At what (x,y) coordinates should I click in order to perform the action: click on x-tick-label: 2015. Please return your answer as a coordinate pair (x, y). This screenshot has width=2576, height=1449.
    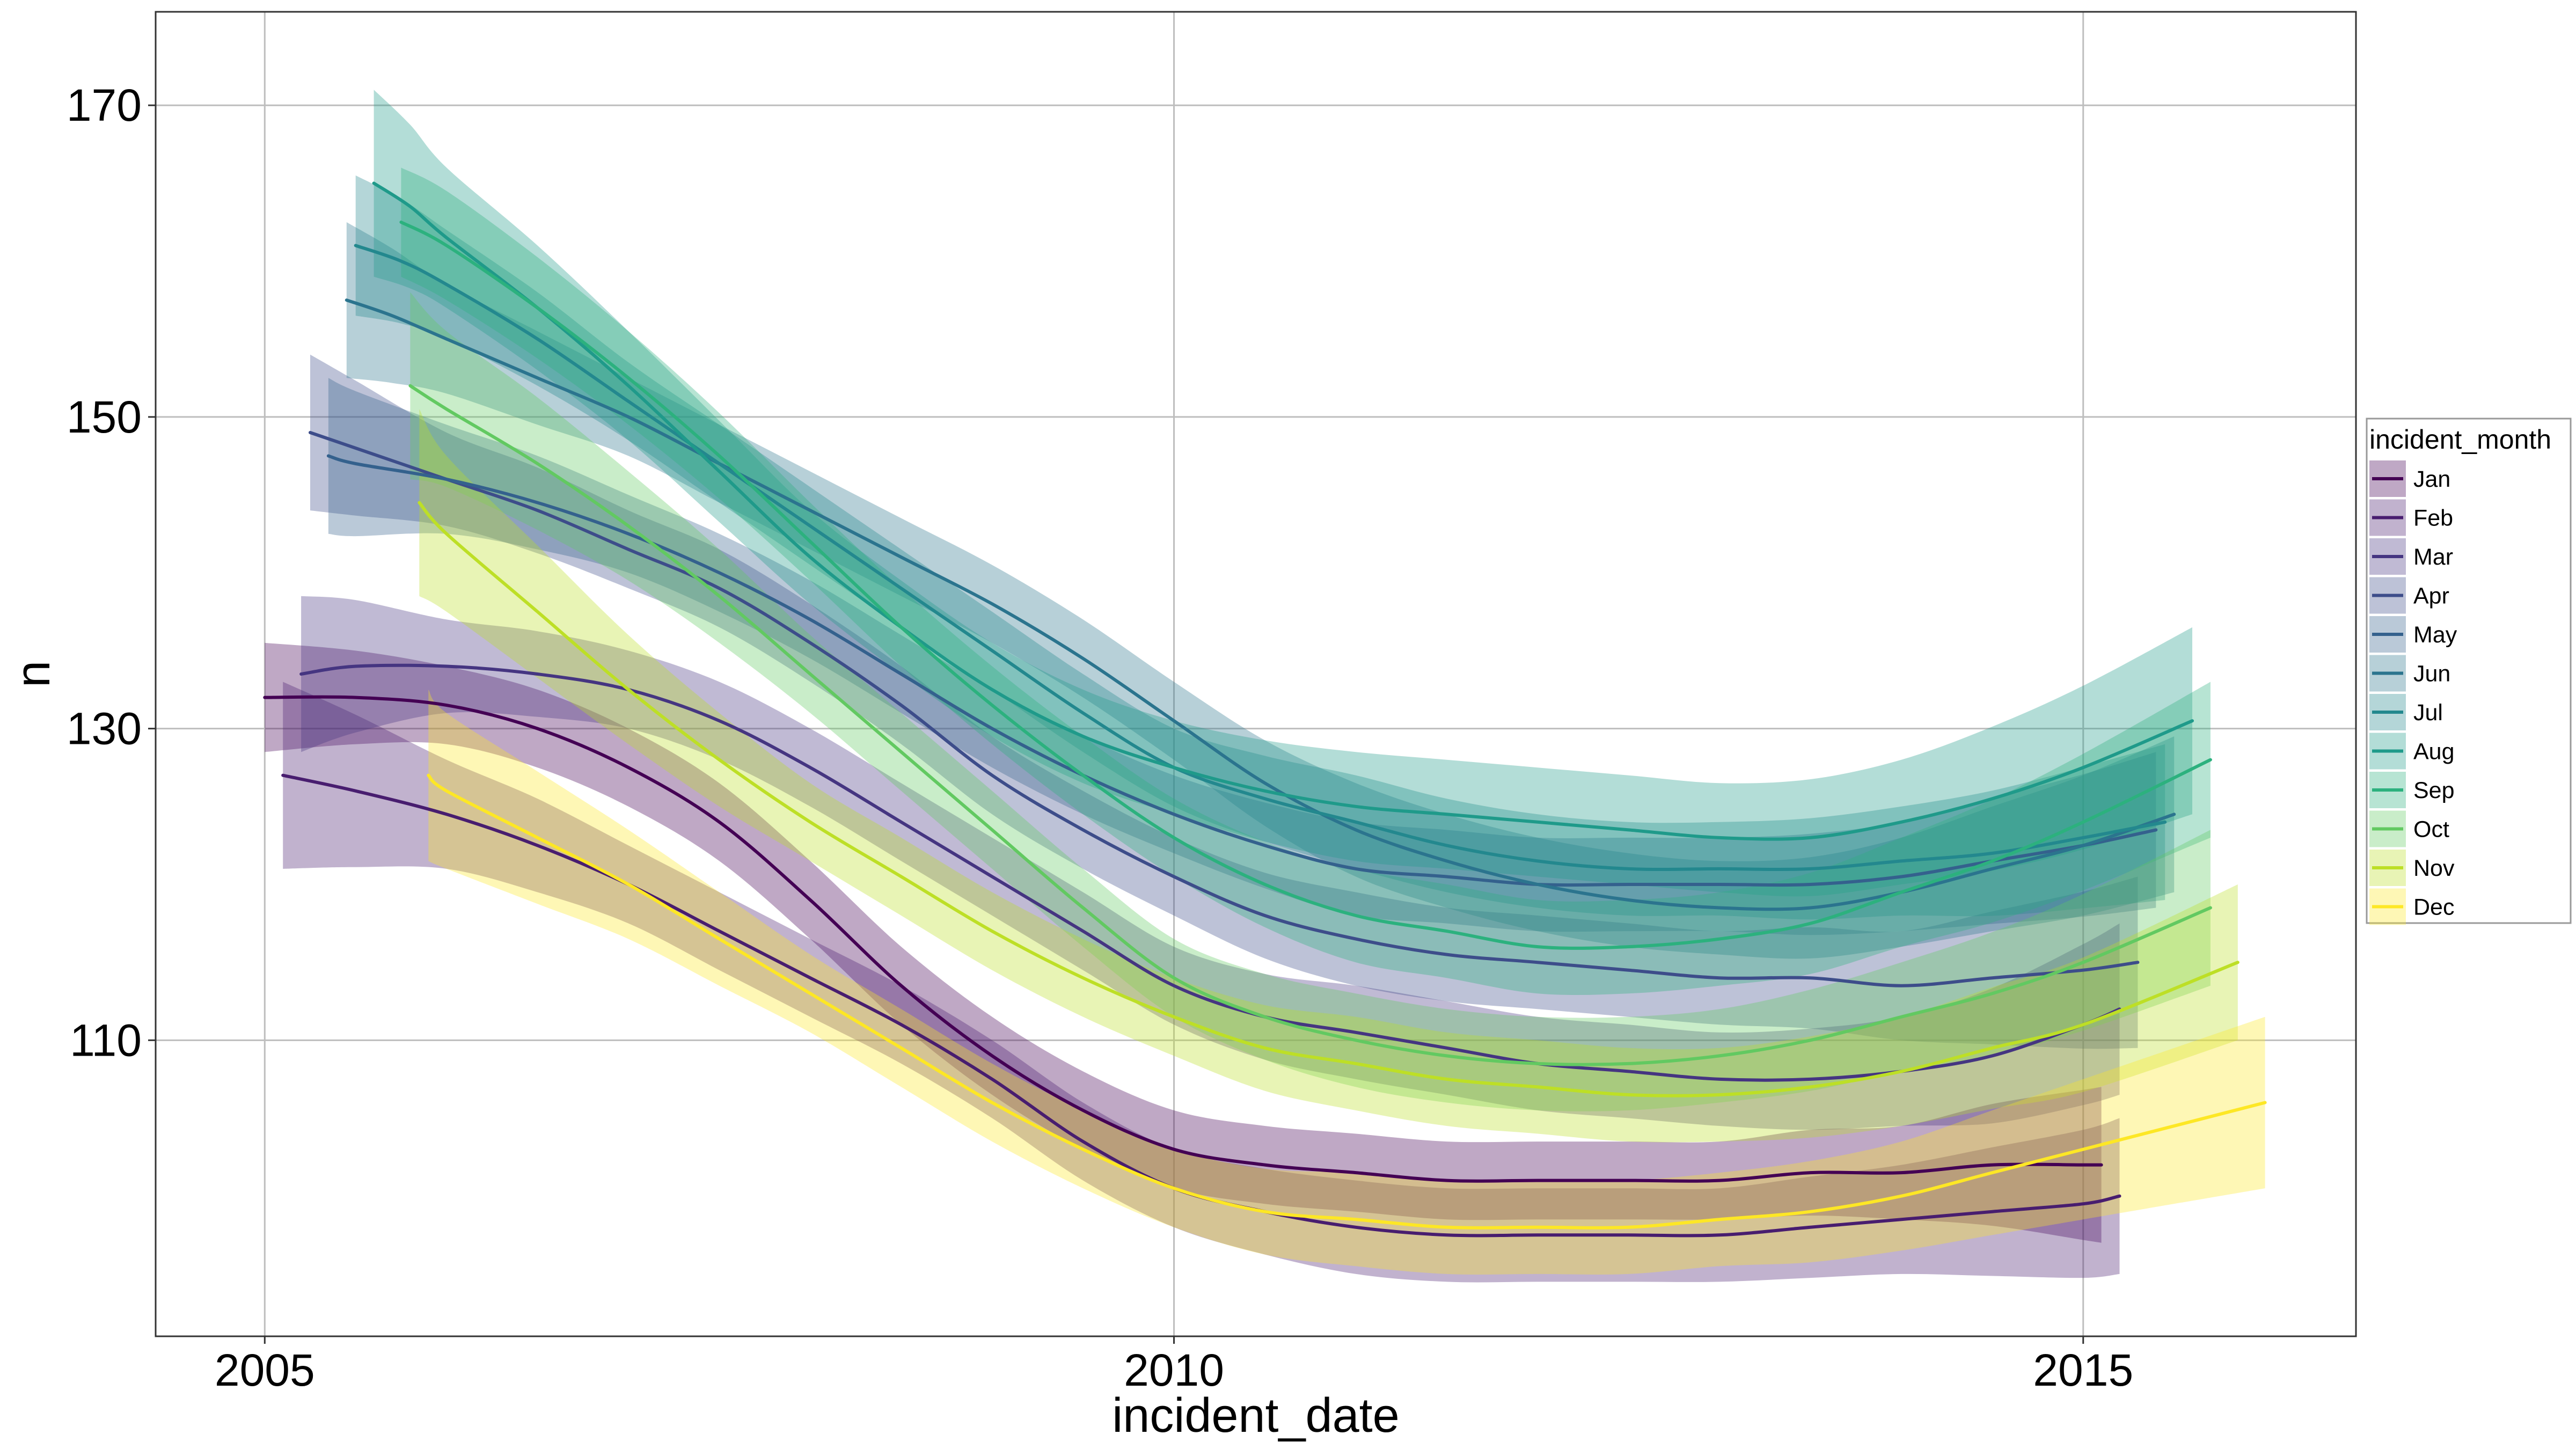
    Looking at the image, I should click on (2083, 1370).